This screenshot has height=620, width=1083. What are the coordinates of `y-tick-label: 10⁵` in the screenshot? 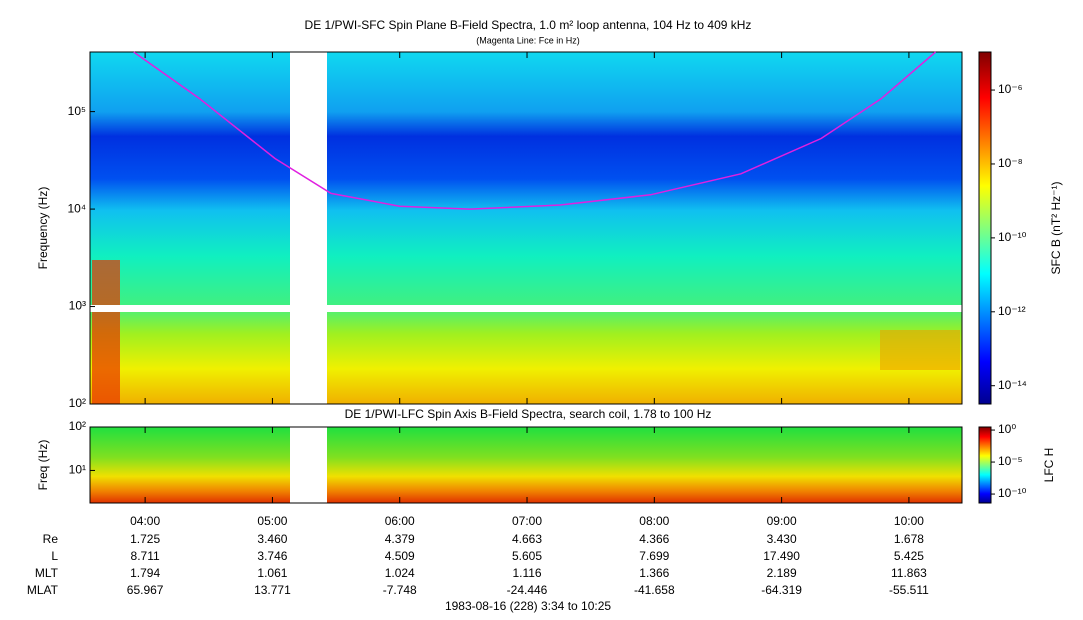 It's located at (77, 111).